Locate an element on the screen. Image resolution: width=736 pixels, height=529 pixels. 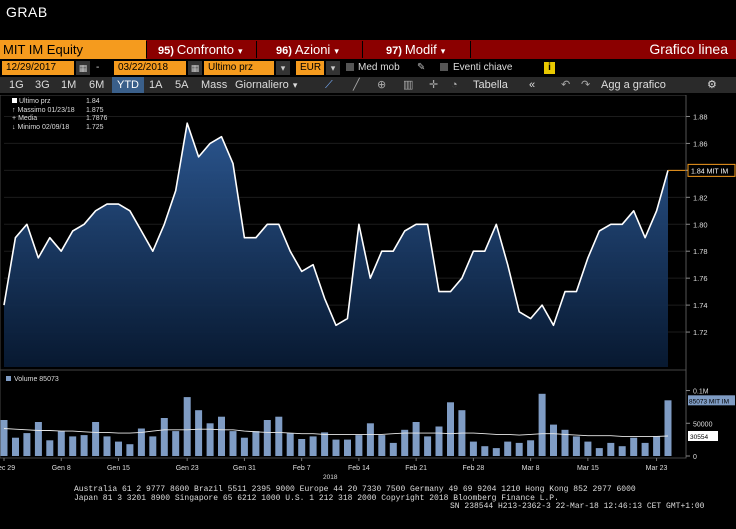
caret-down-icon: ▾ is located at coordinates (336, 51).